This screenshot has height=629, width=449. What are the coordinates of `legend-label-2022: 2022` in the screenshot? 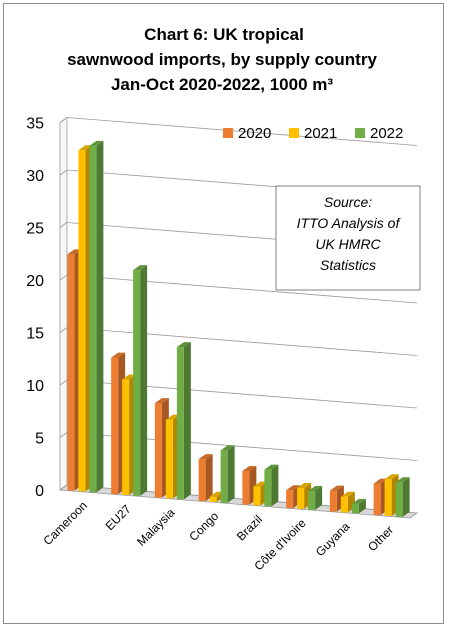 It's located at (386, 133).